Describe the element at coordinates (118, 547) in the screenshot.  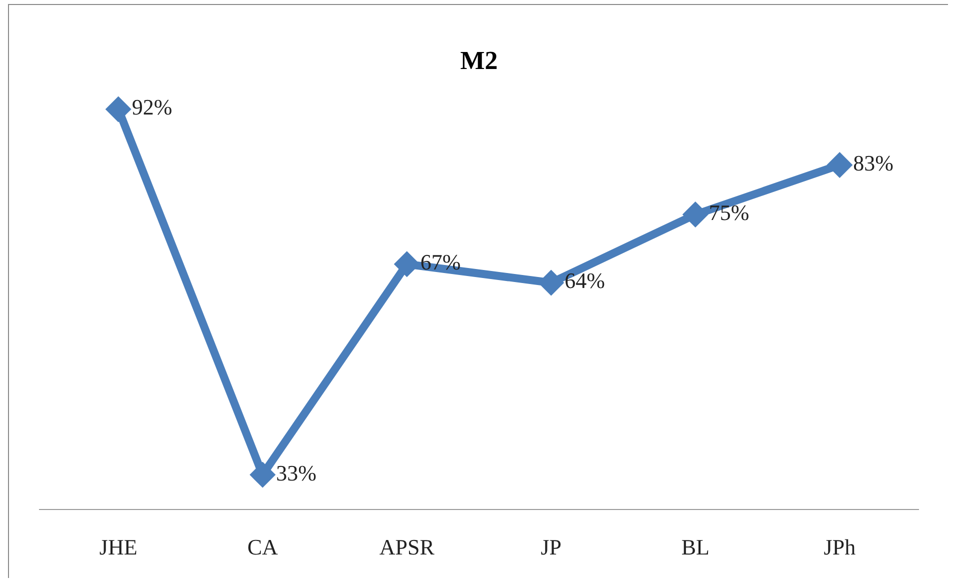
I see `x-tick-label: JHE` at that location.